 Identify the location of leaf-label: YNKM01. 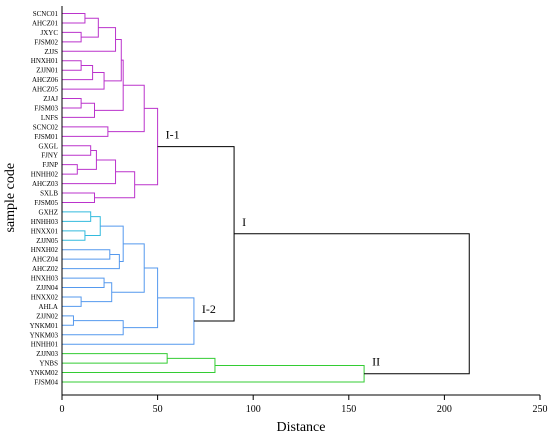
(44, 326).